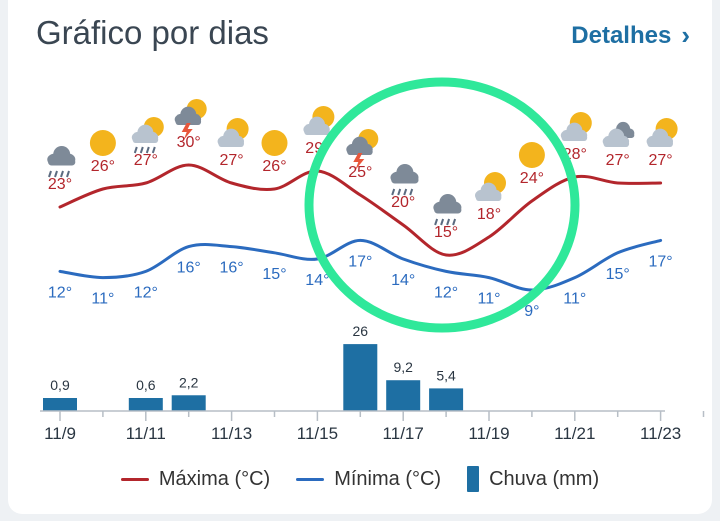 The height and width of the screenshot is (521, 720). What do you see at coordinates (147, 135) in the screenshot?
I see `rain-cloud-sun-icon` at bounding box center [147, 135].